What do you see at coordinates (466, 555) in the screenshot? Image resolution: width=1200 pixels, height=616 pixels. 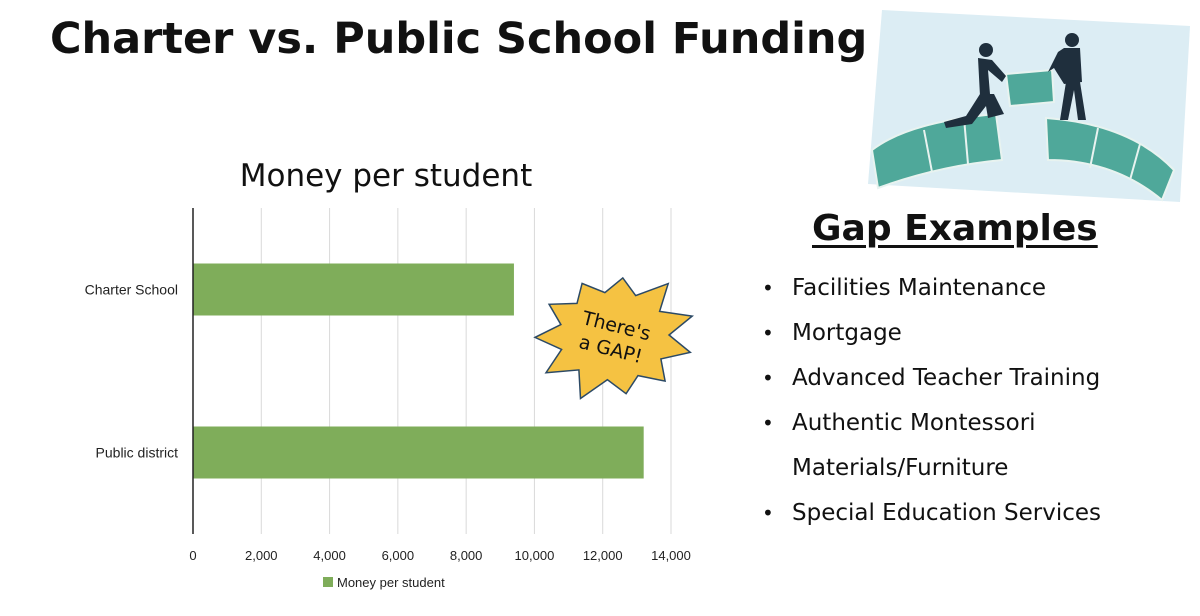 I see `x-tick-label: 8,000` at bounding box center [466, 555].